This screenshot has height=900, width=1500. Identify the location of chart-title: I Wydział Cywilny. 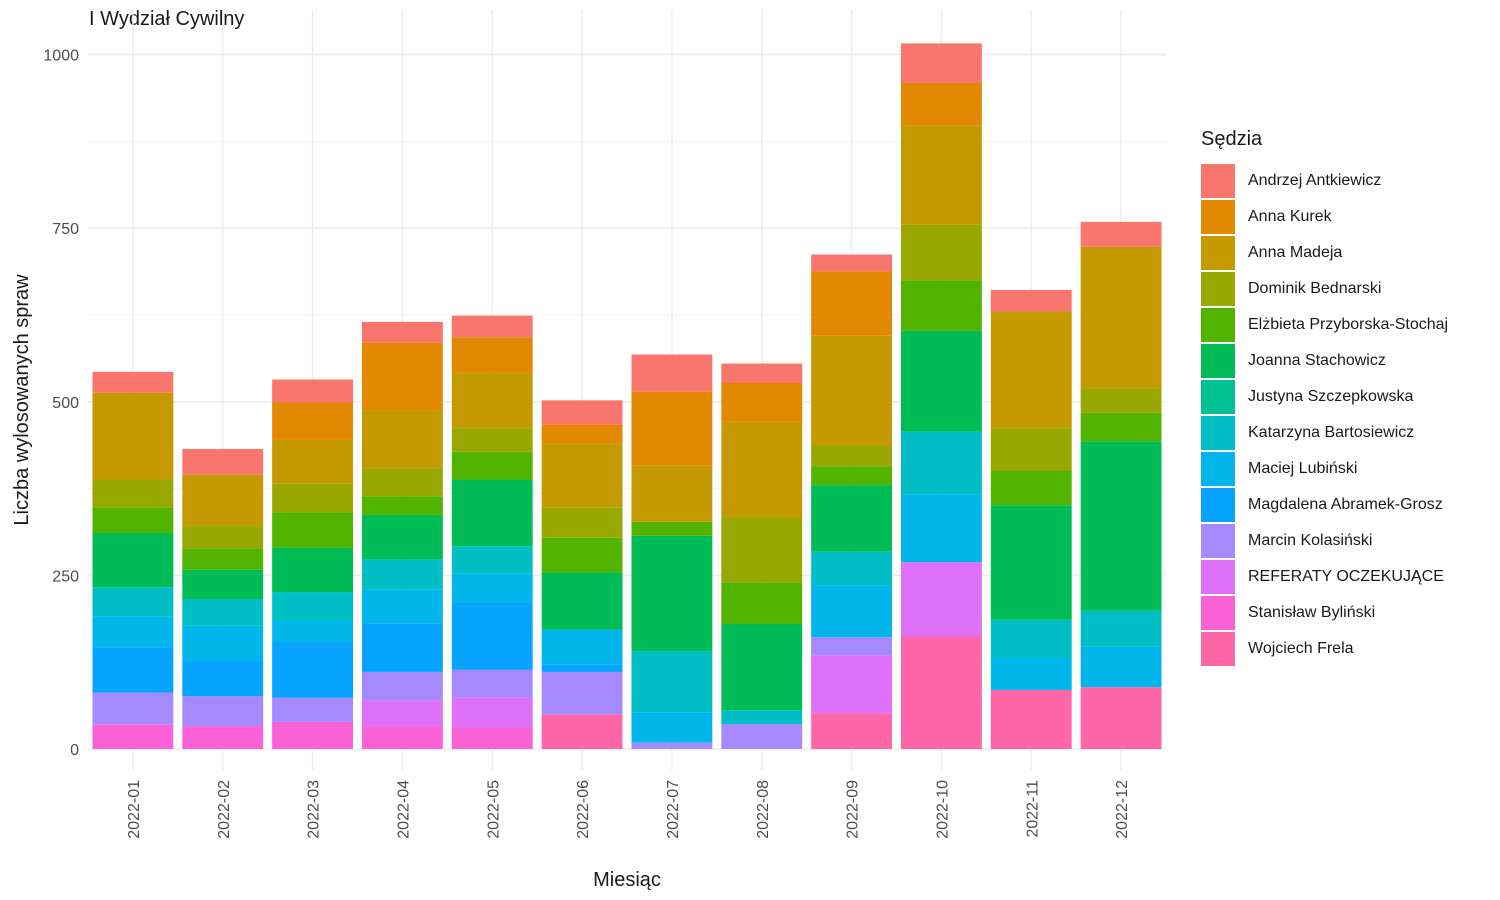
(167, 19).